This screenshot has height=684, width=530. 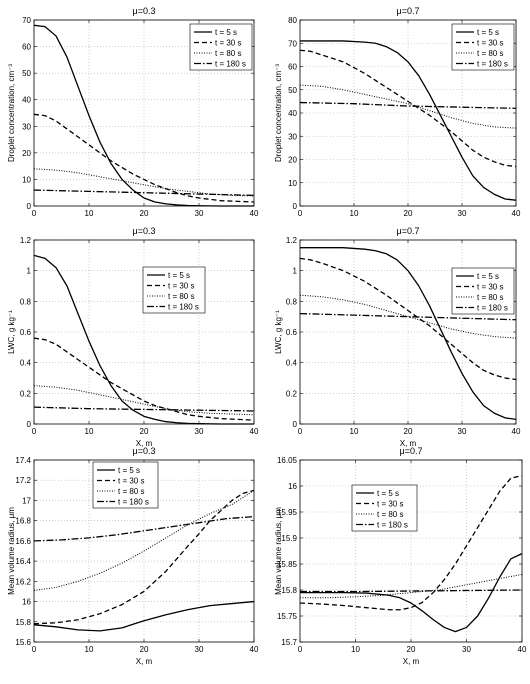 I want to click on chart-title: μ=0.3, so click(x=144, y=451).